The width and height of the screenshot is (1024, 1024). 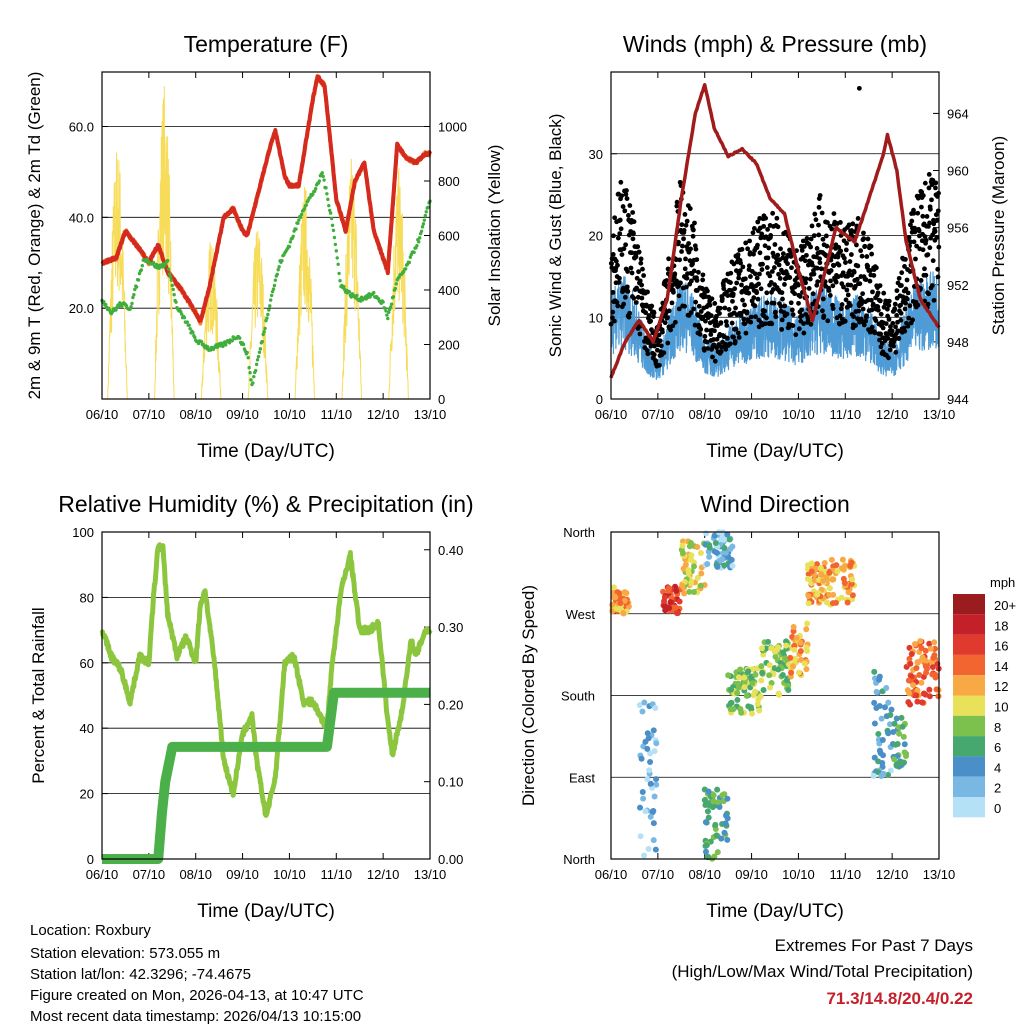 I want to click on info-latlon: Station lat/lon: 42.3296; -74.4675, so click(x=140, y=974).